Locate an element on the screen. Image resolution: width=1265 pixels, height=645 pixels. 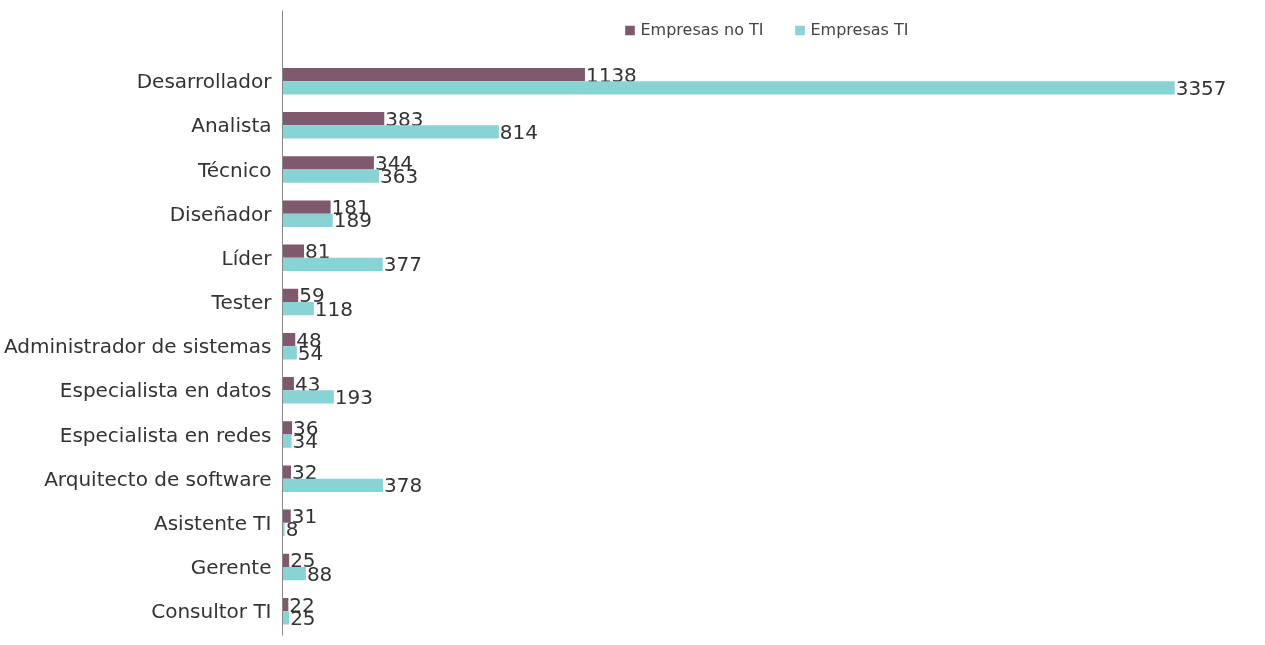
y-tick-label: Gerente is located at coordinates (231, 567).